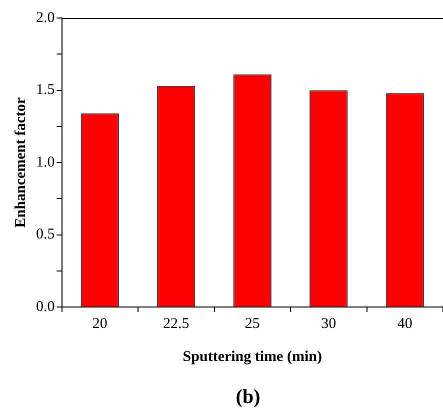  I want to click on y-tick-label: 2.0, so click(45, 18).